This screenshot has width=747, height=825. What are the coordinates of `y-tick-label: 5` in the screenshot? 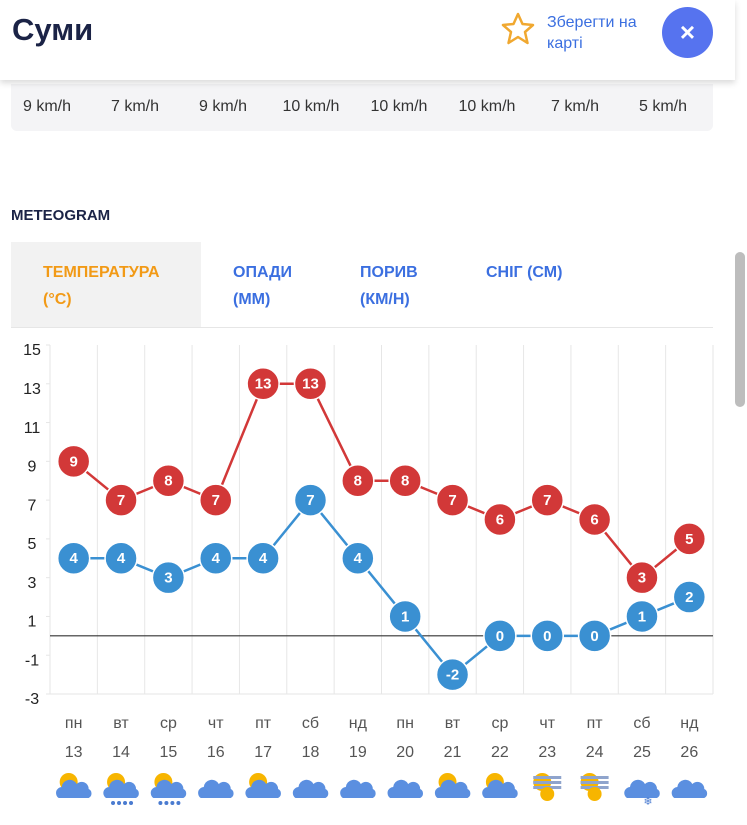 It's located at (32, 544).